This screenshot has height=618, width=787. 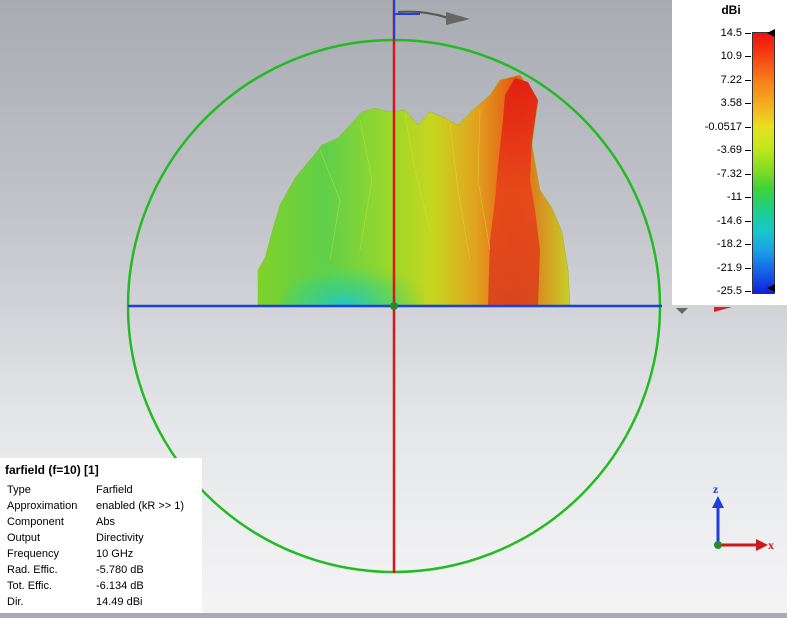 What do you see at coordinates (731, 33) in the screenshot?
I see `colorbar-tick-label: 14.5` at bounding box center [731, 33].